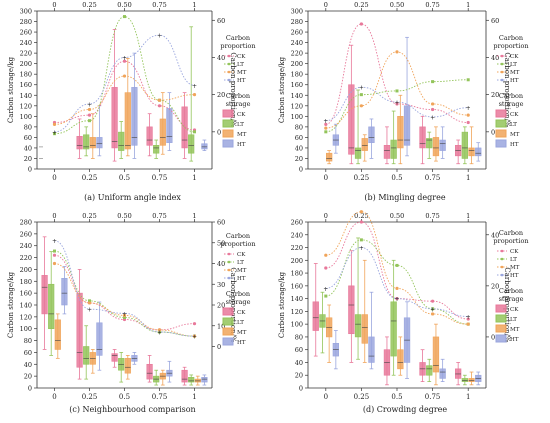 The image size is (550, 423). I want to click on y-tick-label: 20, so click(299, 159).